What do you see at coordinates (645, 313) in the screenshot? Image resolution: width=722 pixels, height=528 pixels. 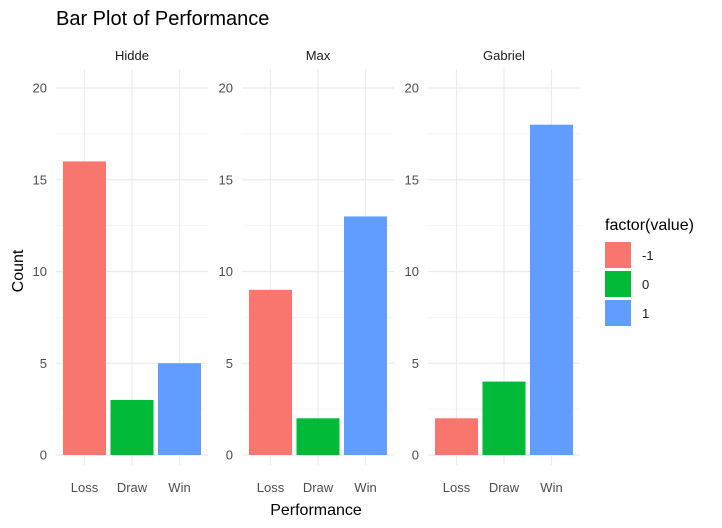 I see `legend-label: 1` at bounding box center [645, 313].